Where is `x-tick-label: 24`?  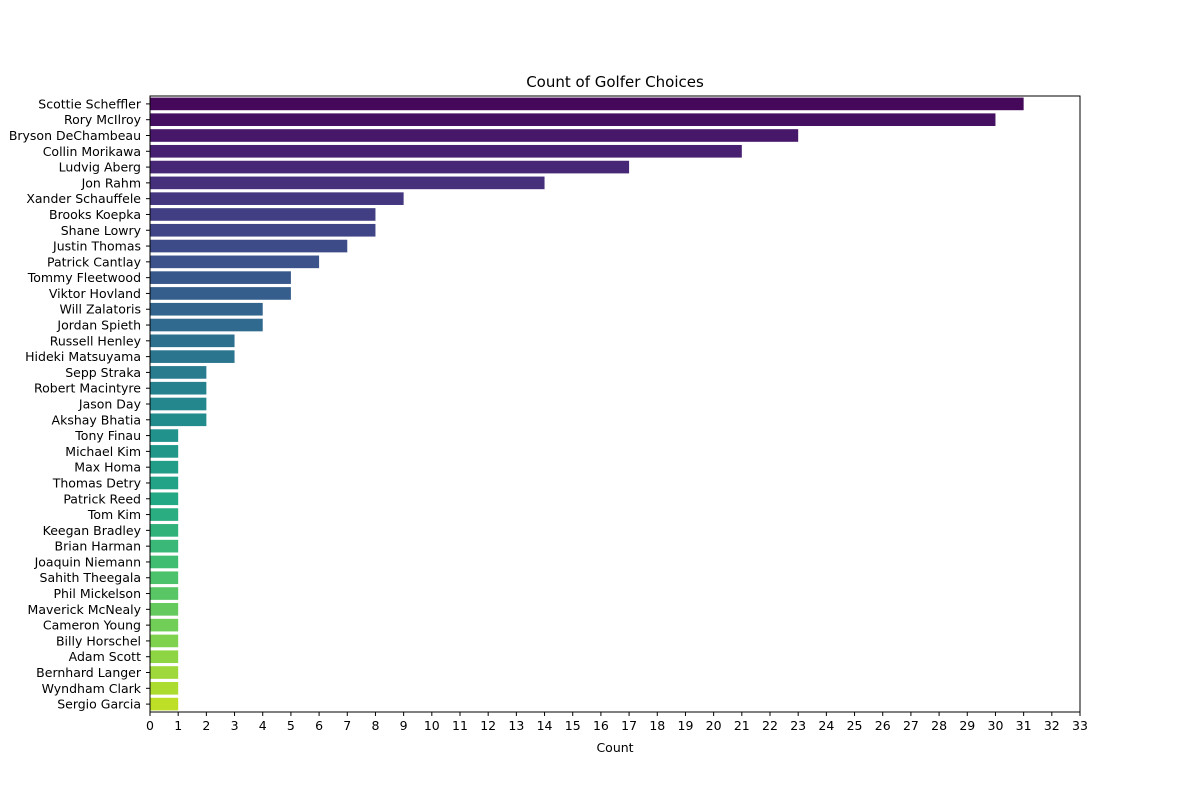 x-tick-label: 24 is located at coordinates (826, 725).